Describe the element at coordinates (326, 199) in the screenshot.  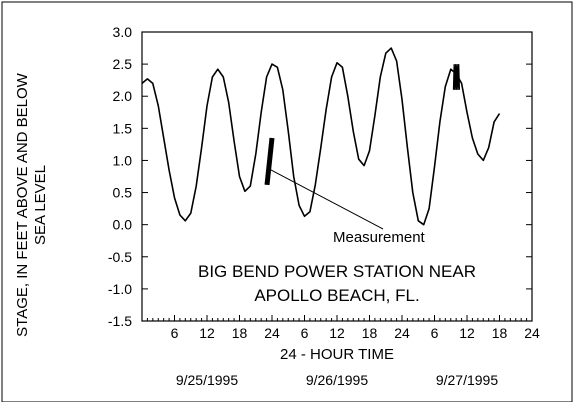
I see `measurement-leader-line` at that location.